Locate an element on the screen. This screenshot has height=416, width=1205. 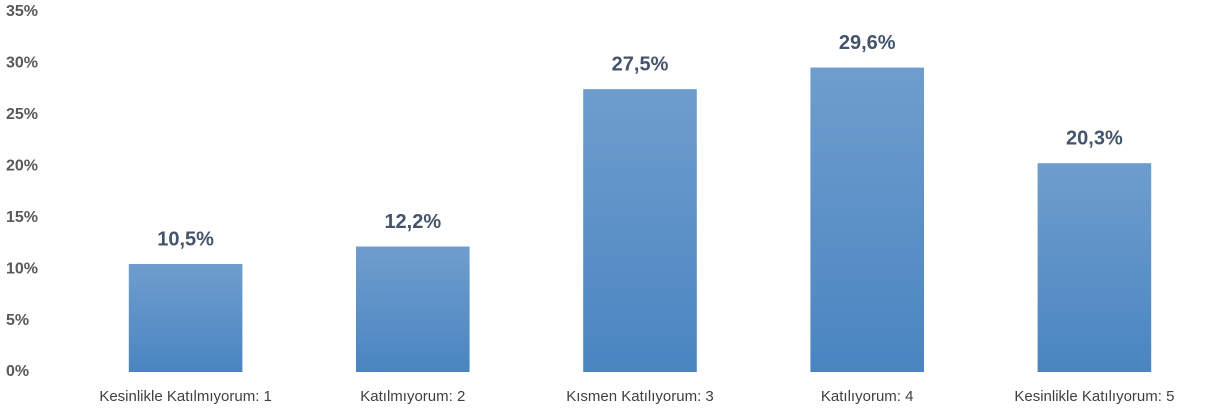
y-tick-label: 20% is located at coordinates (22, 166).